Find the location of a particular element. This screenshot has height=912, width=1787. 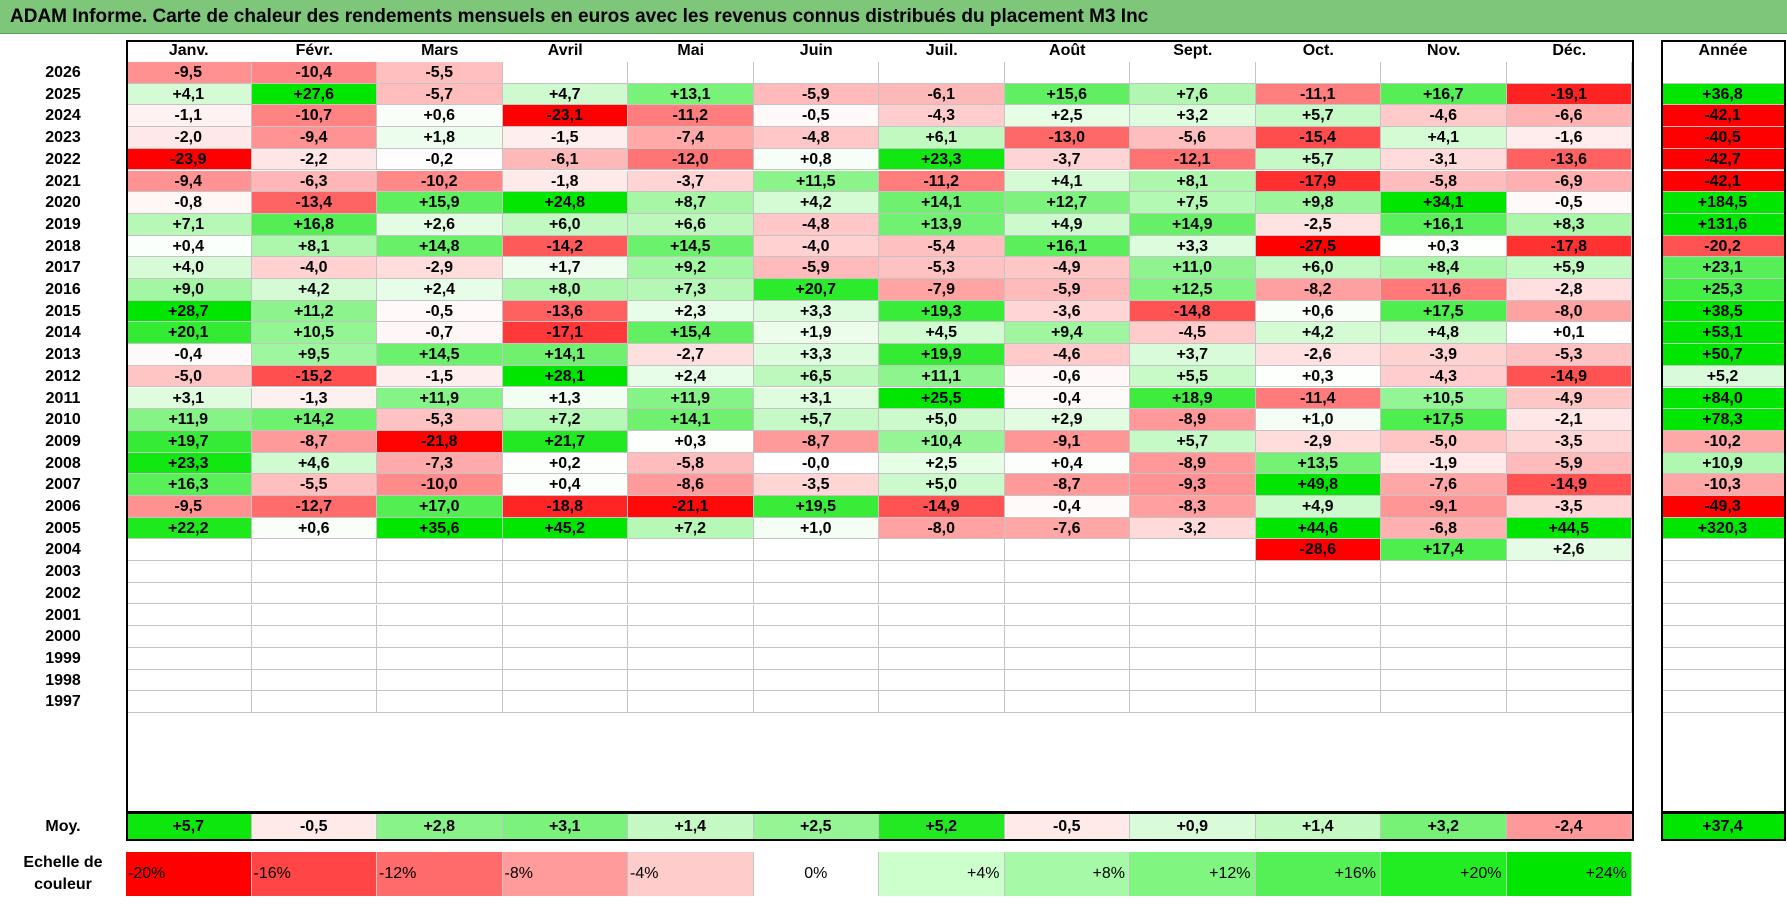

heatmap-cell: -2,8 is located at coordinates (1569, 290).